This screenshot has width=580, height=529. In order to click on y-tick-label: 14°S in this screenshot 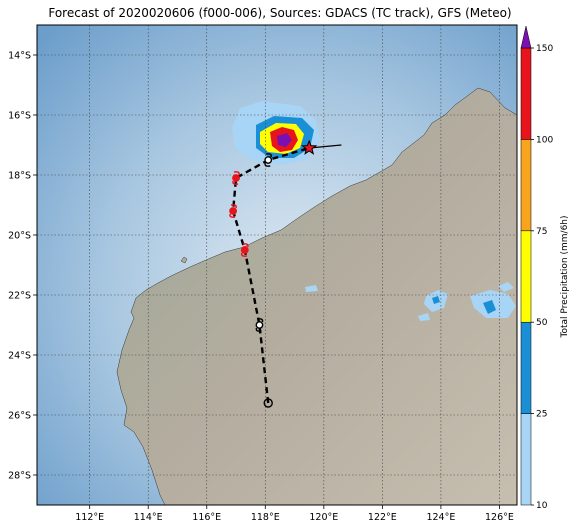, I will do `click(19, 56)`.